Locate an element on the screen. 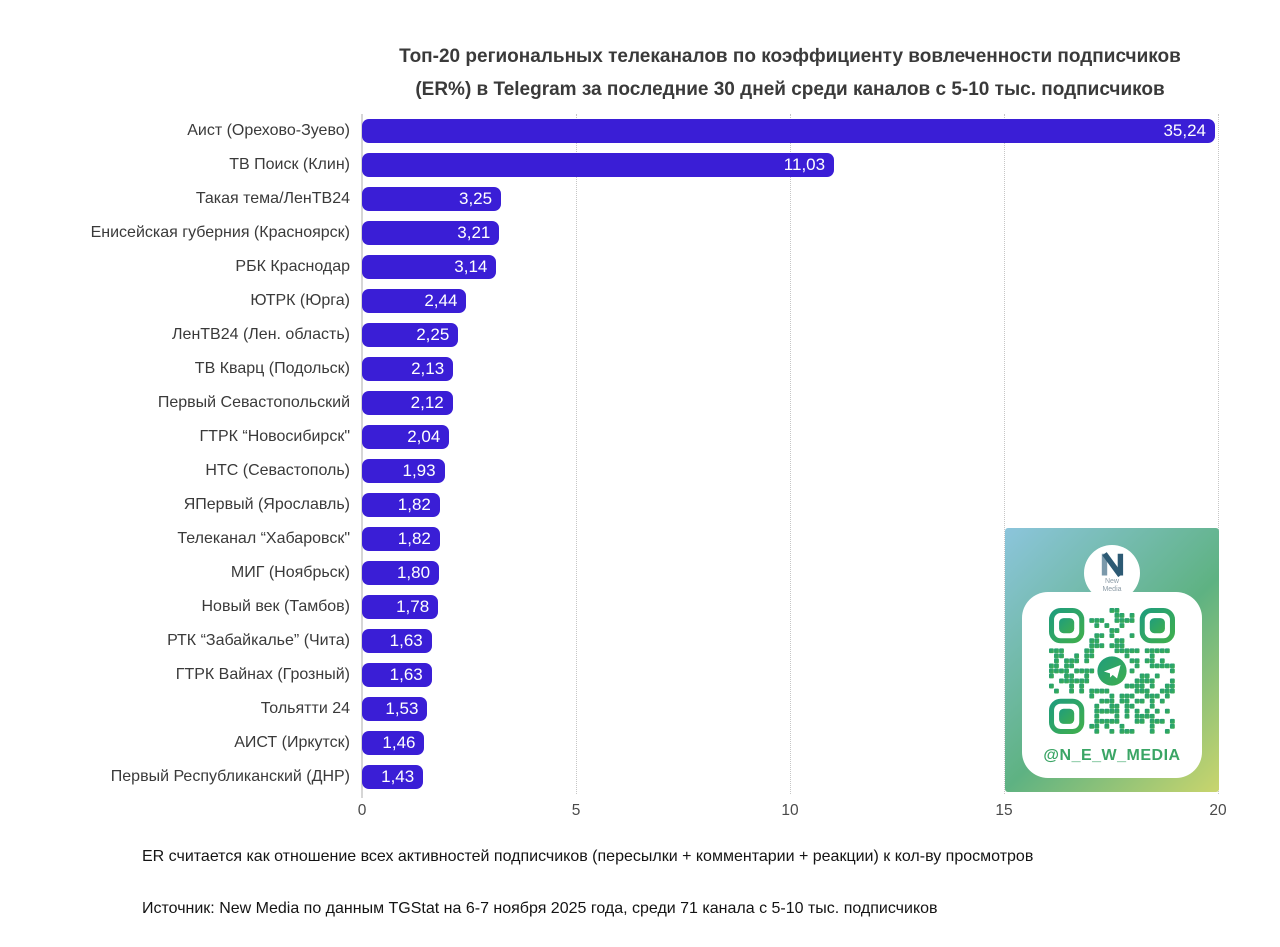  bar: 1,43 is located at coordinates (393, 777).